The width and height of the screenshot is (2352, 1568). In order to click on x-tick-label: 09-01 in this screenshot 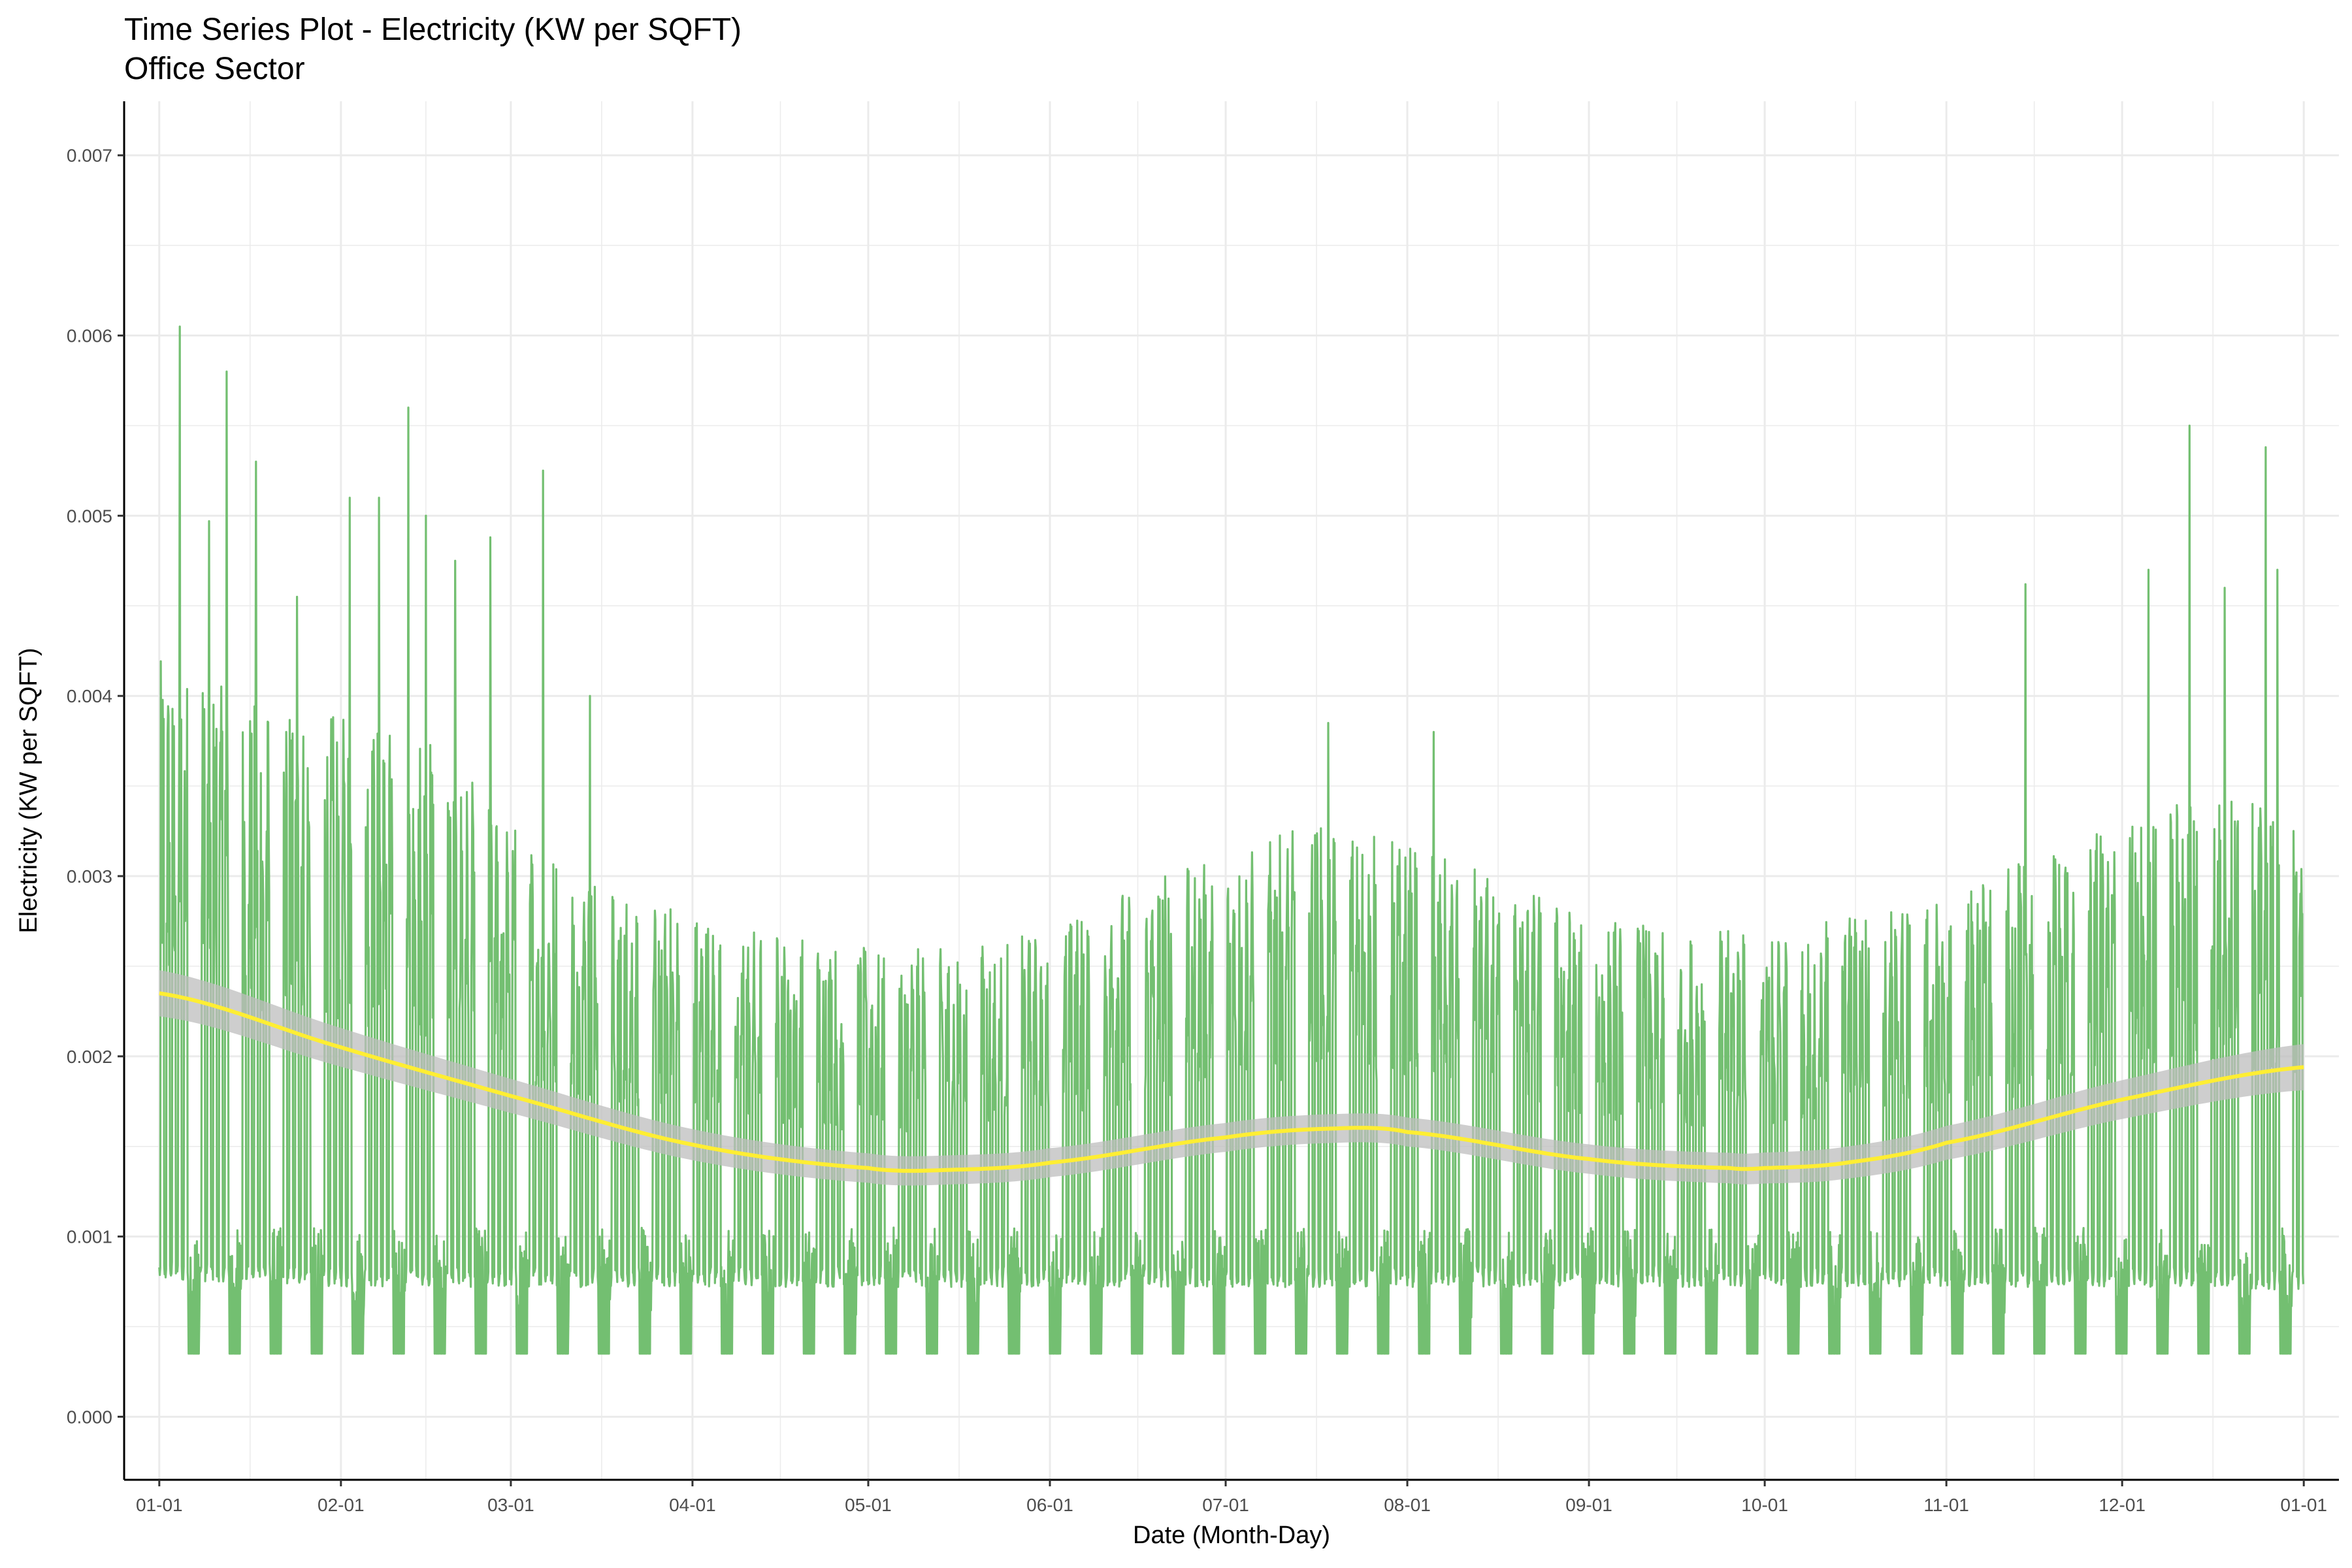, I will do `click(1588, 1505)`.